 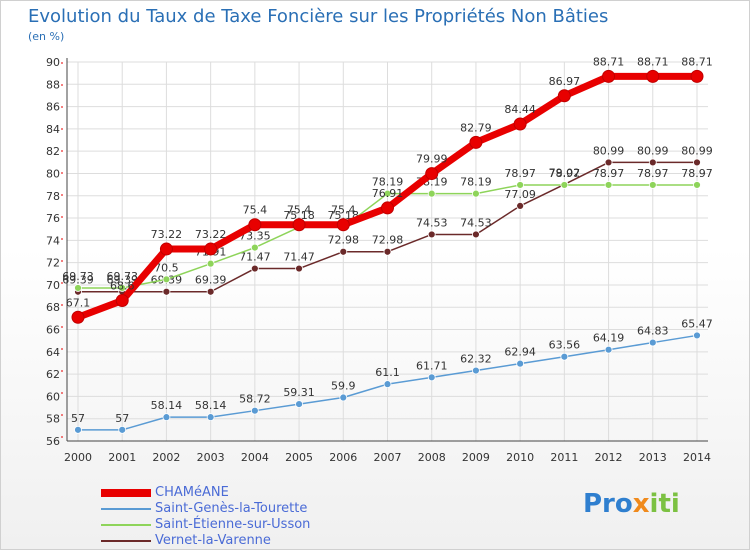 What do you see at coordinates (343, 386) in the screenshot?
I see `data-label: 59.9` at bounding box center [343, 386].